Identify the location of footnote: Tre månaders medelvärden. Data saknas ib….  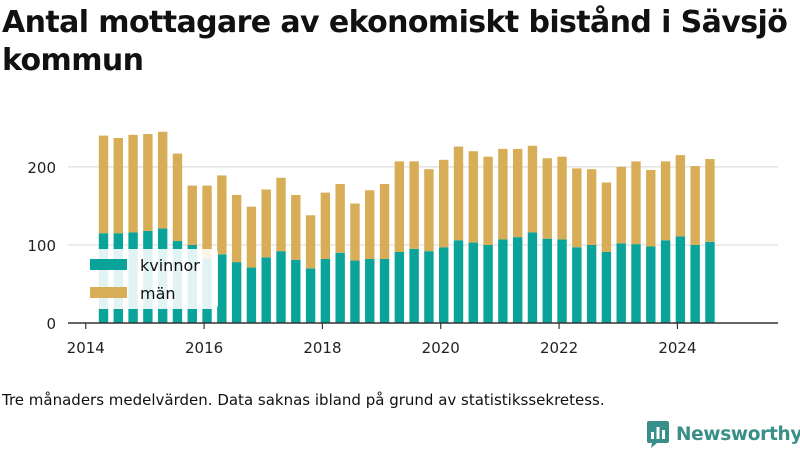
(303, 400).